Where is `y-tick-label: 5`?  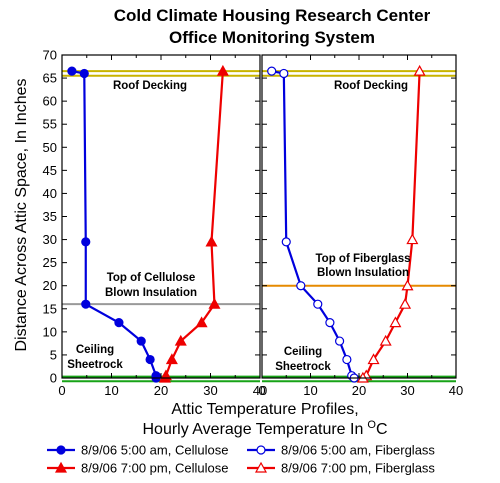
y-tick-label: 5 is located at coordinates (53, 354).